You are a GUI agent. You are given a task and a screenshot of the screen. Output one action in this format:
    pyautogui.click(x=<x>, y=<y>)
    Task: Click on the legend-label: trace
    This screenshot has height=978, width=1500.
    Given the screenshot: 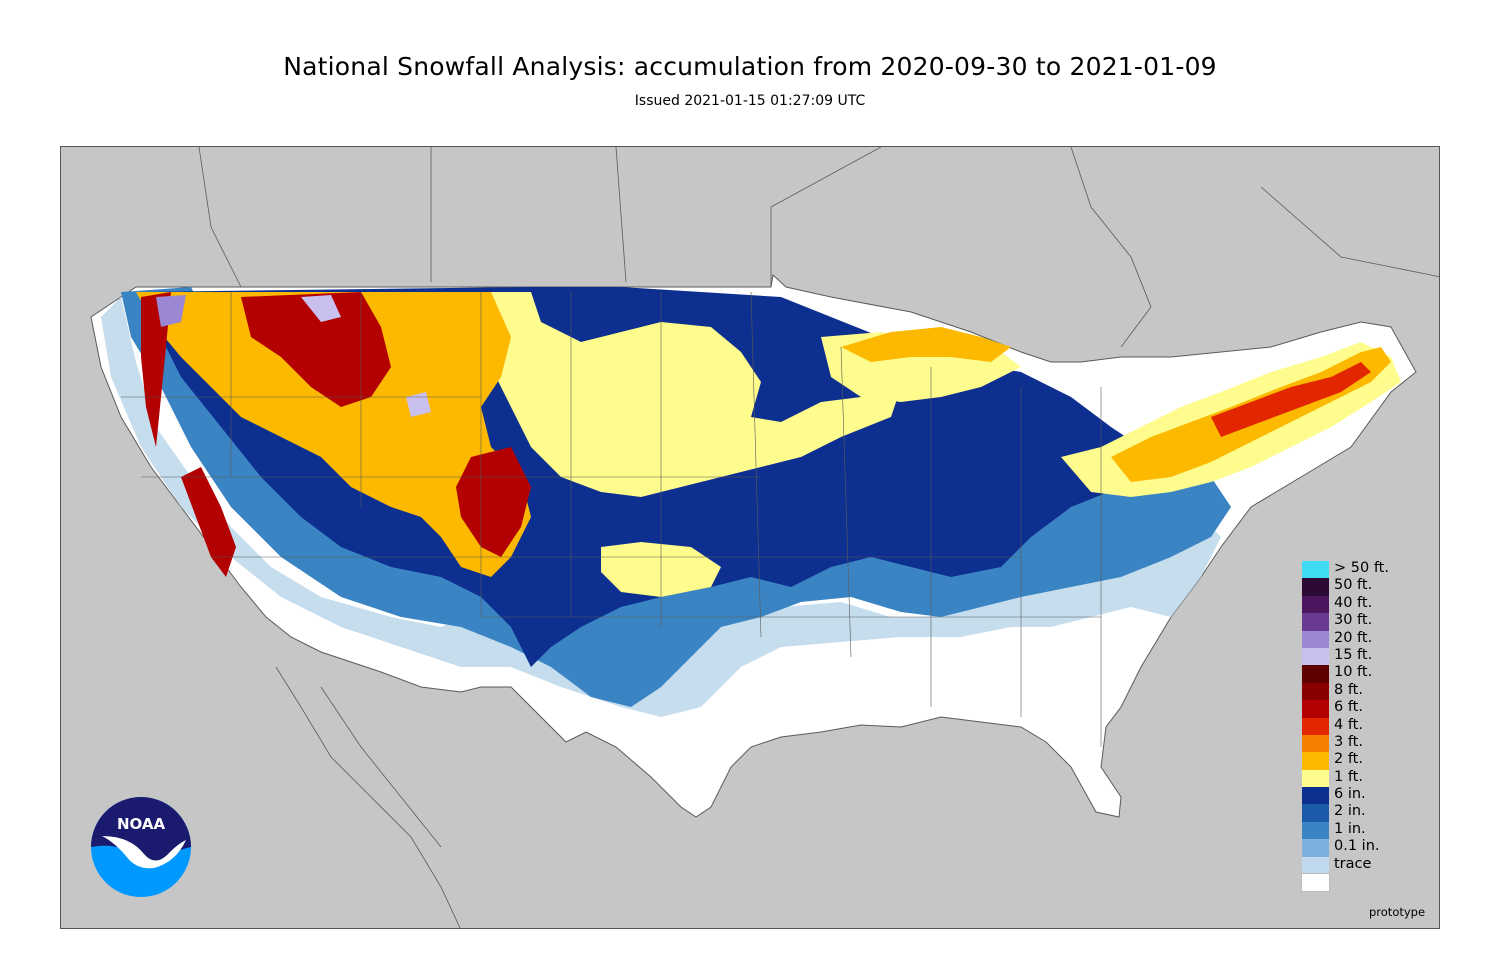 What is the action you would take?
    pyautogui.click(x=1353, y=863)
    